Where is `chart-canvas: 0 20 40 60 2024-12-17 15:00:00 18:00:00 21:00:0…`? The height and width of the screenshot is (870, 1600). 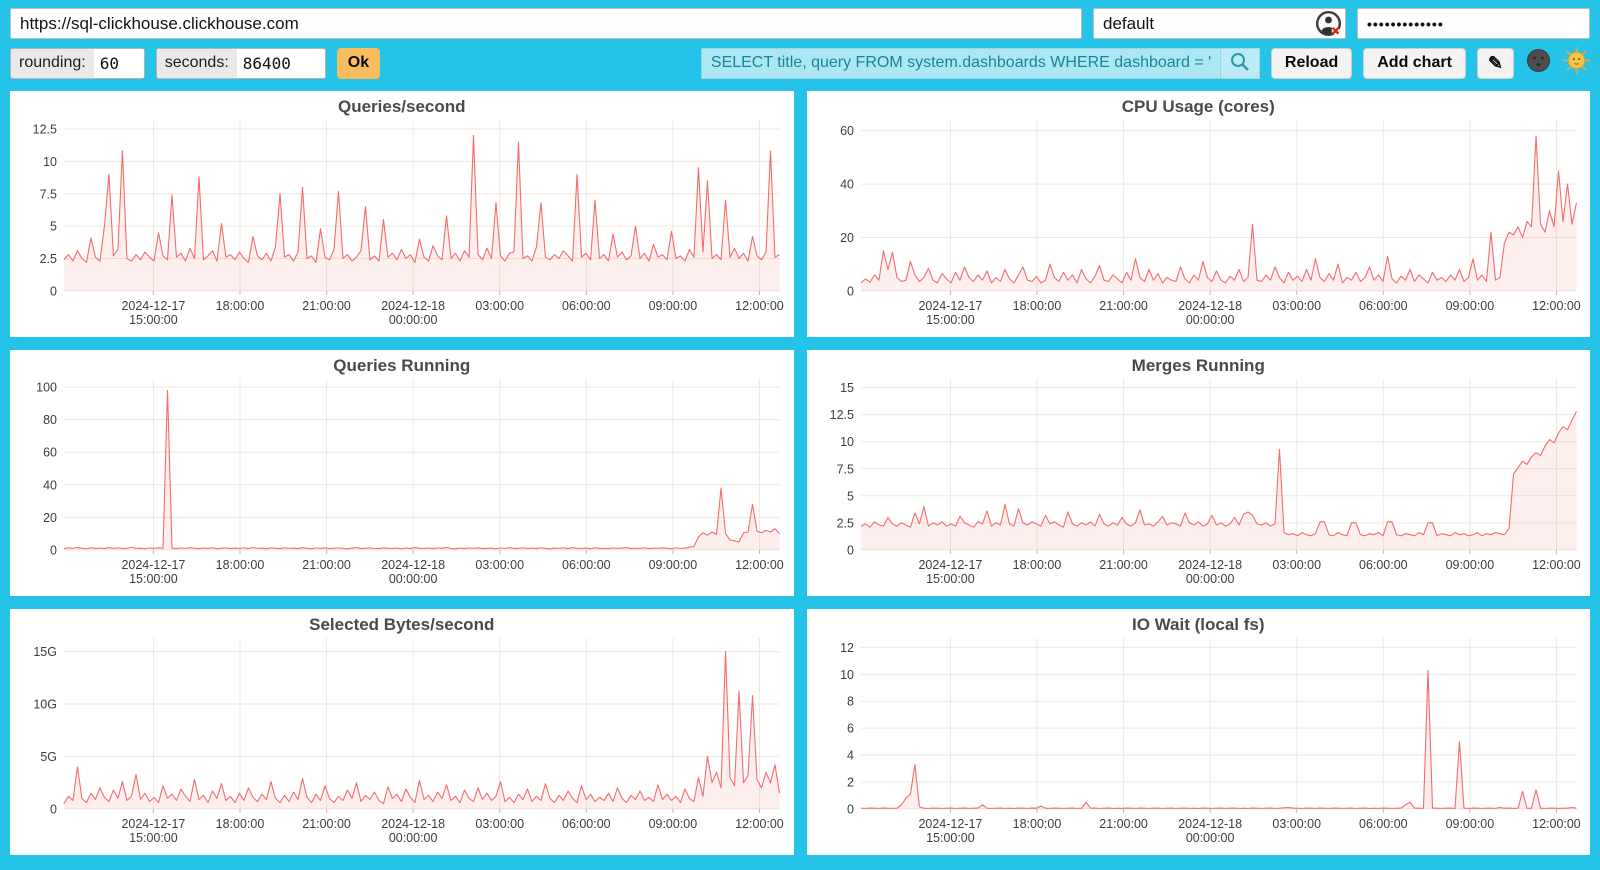 chart-canvas: 0 20 40 60 2024-12-17 15:00:00 18:00:00 21:00:0… is located at coordinates (1210, 223).